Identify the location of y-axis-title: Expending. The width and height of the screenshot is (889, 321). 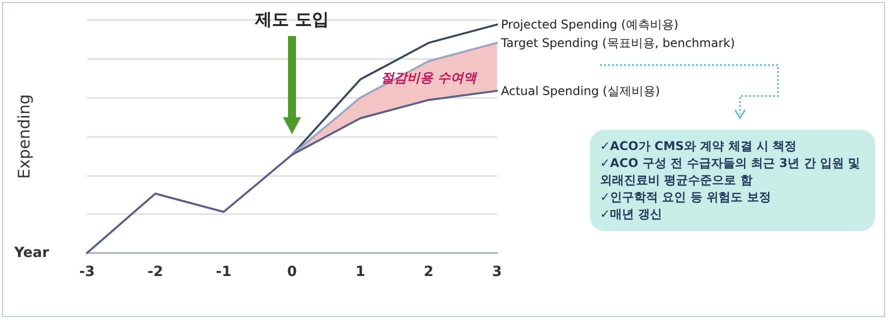
(24, 136).